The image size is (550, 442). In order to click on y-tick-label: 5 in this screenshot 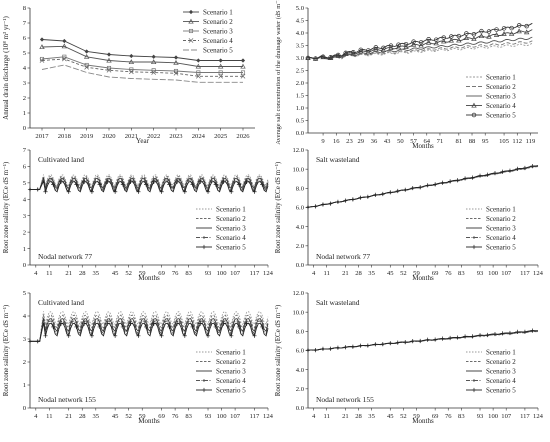, I will do `click(25, 53)`.